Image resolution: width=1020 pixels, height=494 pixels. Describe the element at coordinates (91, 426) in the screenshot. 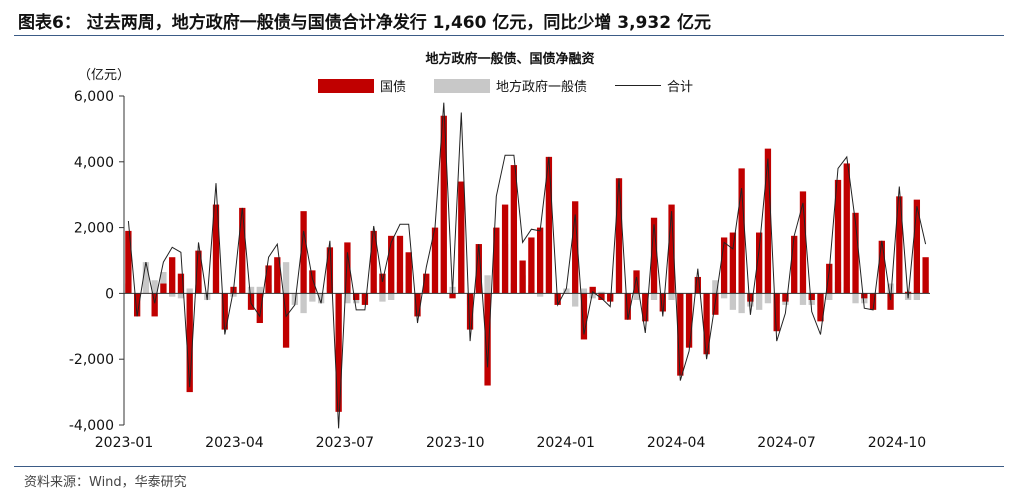

I see `y-tick-label: -4,000` at that location.